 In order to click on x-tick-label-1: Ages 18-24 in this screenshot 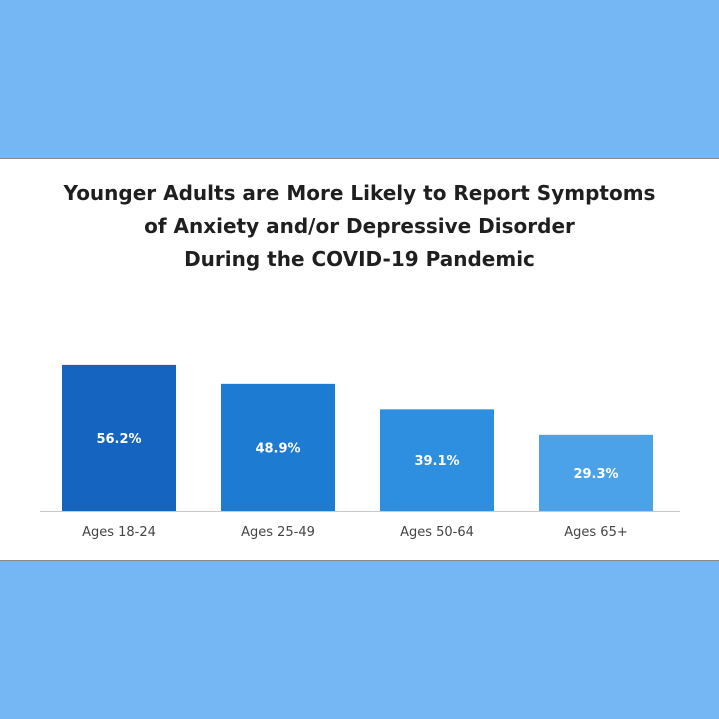, I will do `click(119, 532)`.